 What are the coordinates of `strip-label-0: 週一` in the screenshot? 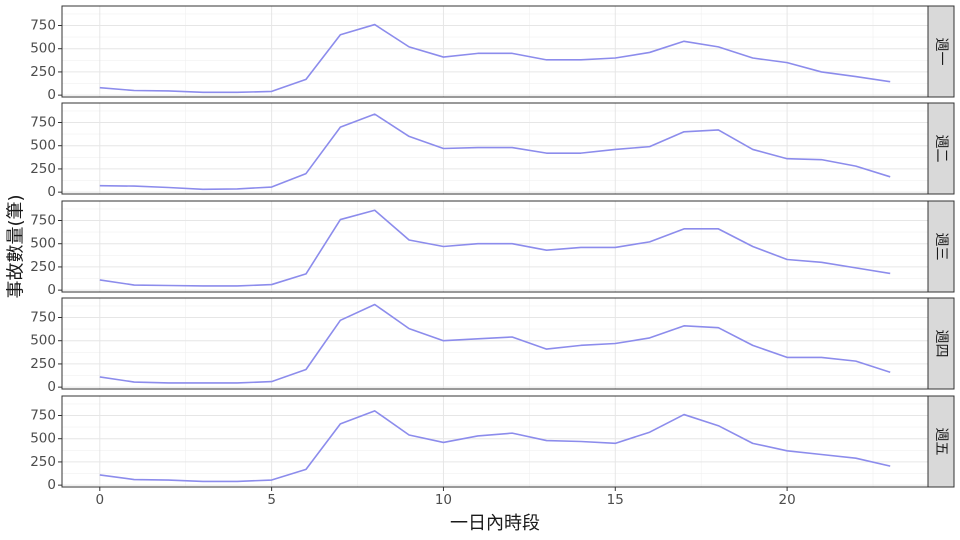 It's located at (941, 52).